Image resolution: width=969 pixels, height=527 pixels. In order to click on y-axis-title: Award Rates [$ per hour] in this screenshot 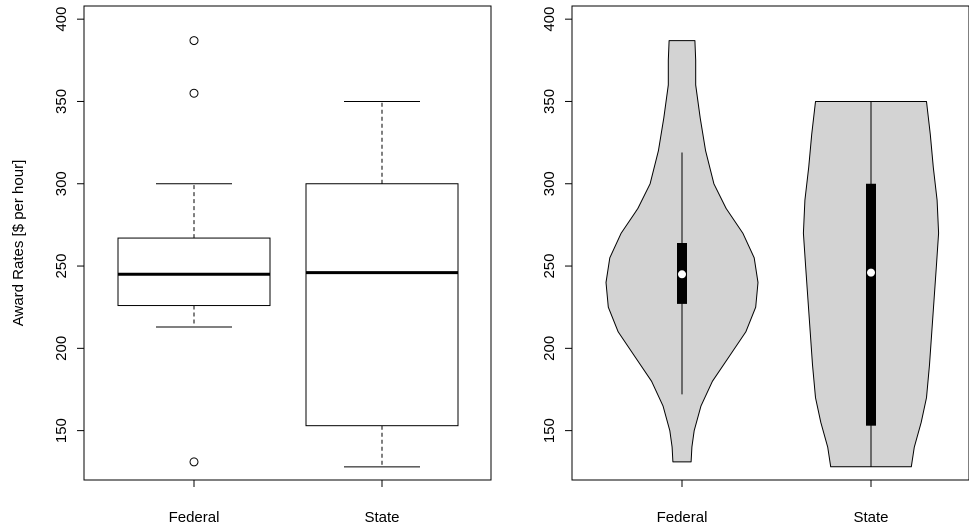, I will do `click(18, 243)`.